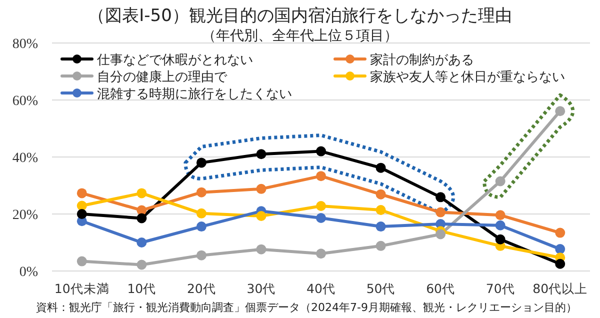  What do you see at coordinates (422, 60) in the screenshot?
I see `legend-label: 家計の制約がある` at bounding box center [422, 60].